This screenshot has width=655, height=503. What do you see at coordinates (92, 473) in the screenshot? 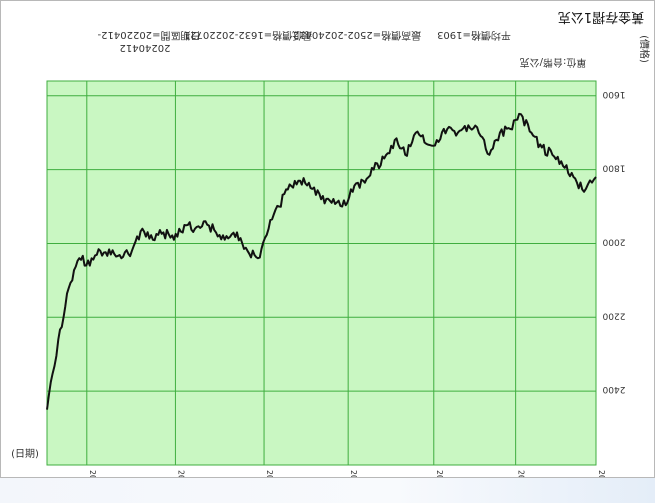
I see `x-tick-label: 20240219` at bounding box center [92, 473].